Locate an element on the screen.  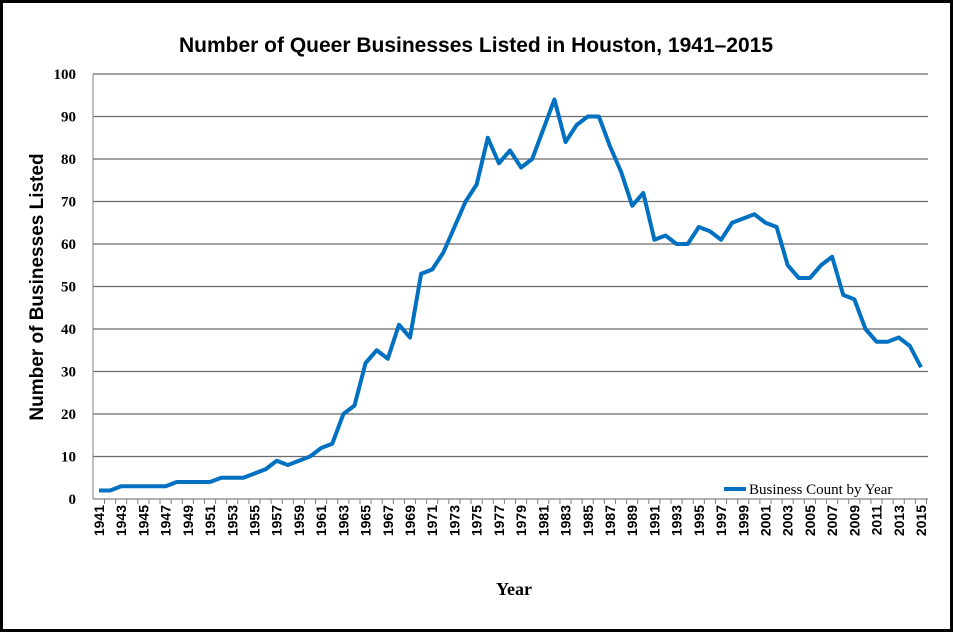
x-tick-label: 2015 is located at coordinates (921, 520).